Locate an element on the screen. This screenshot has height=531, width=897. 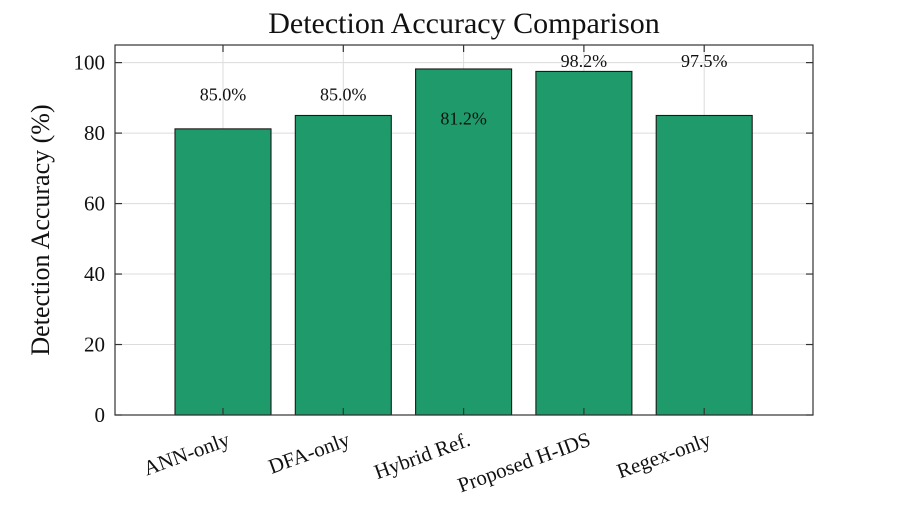
bar-hybrid-ref- is located at coordinates (464, 242).